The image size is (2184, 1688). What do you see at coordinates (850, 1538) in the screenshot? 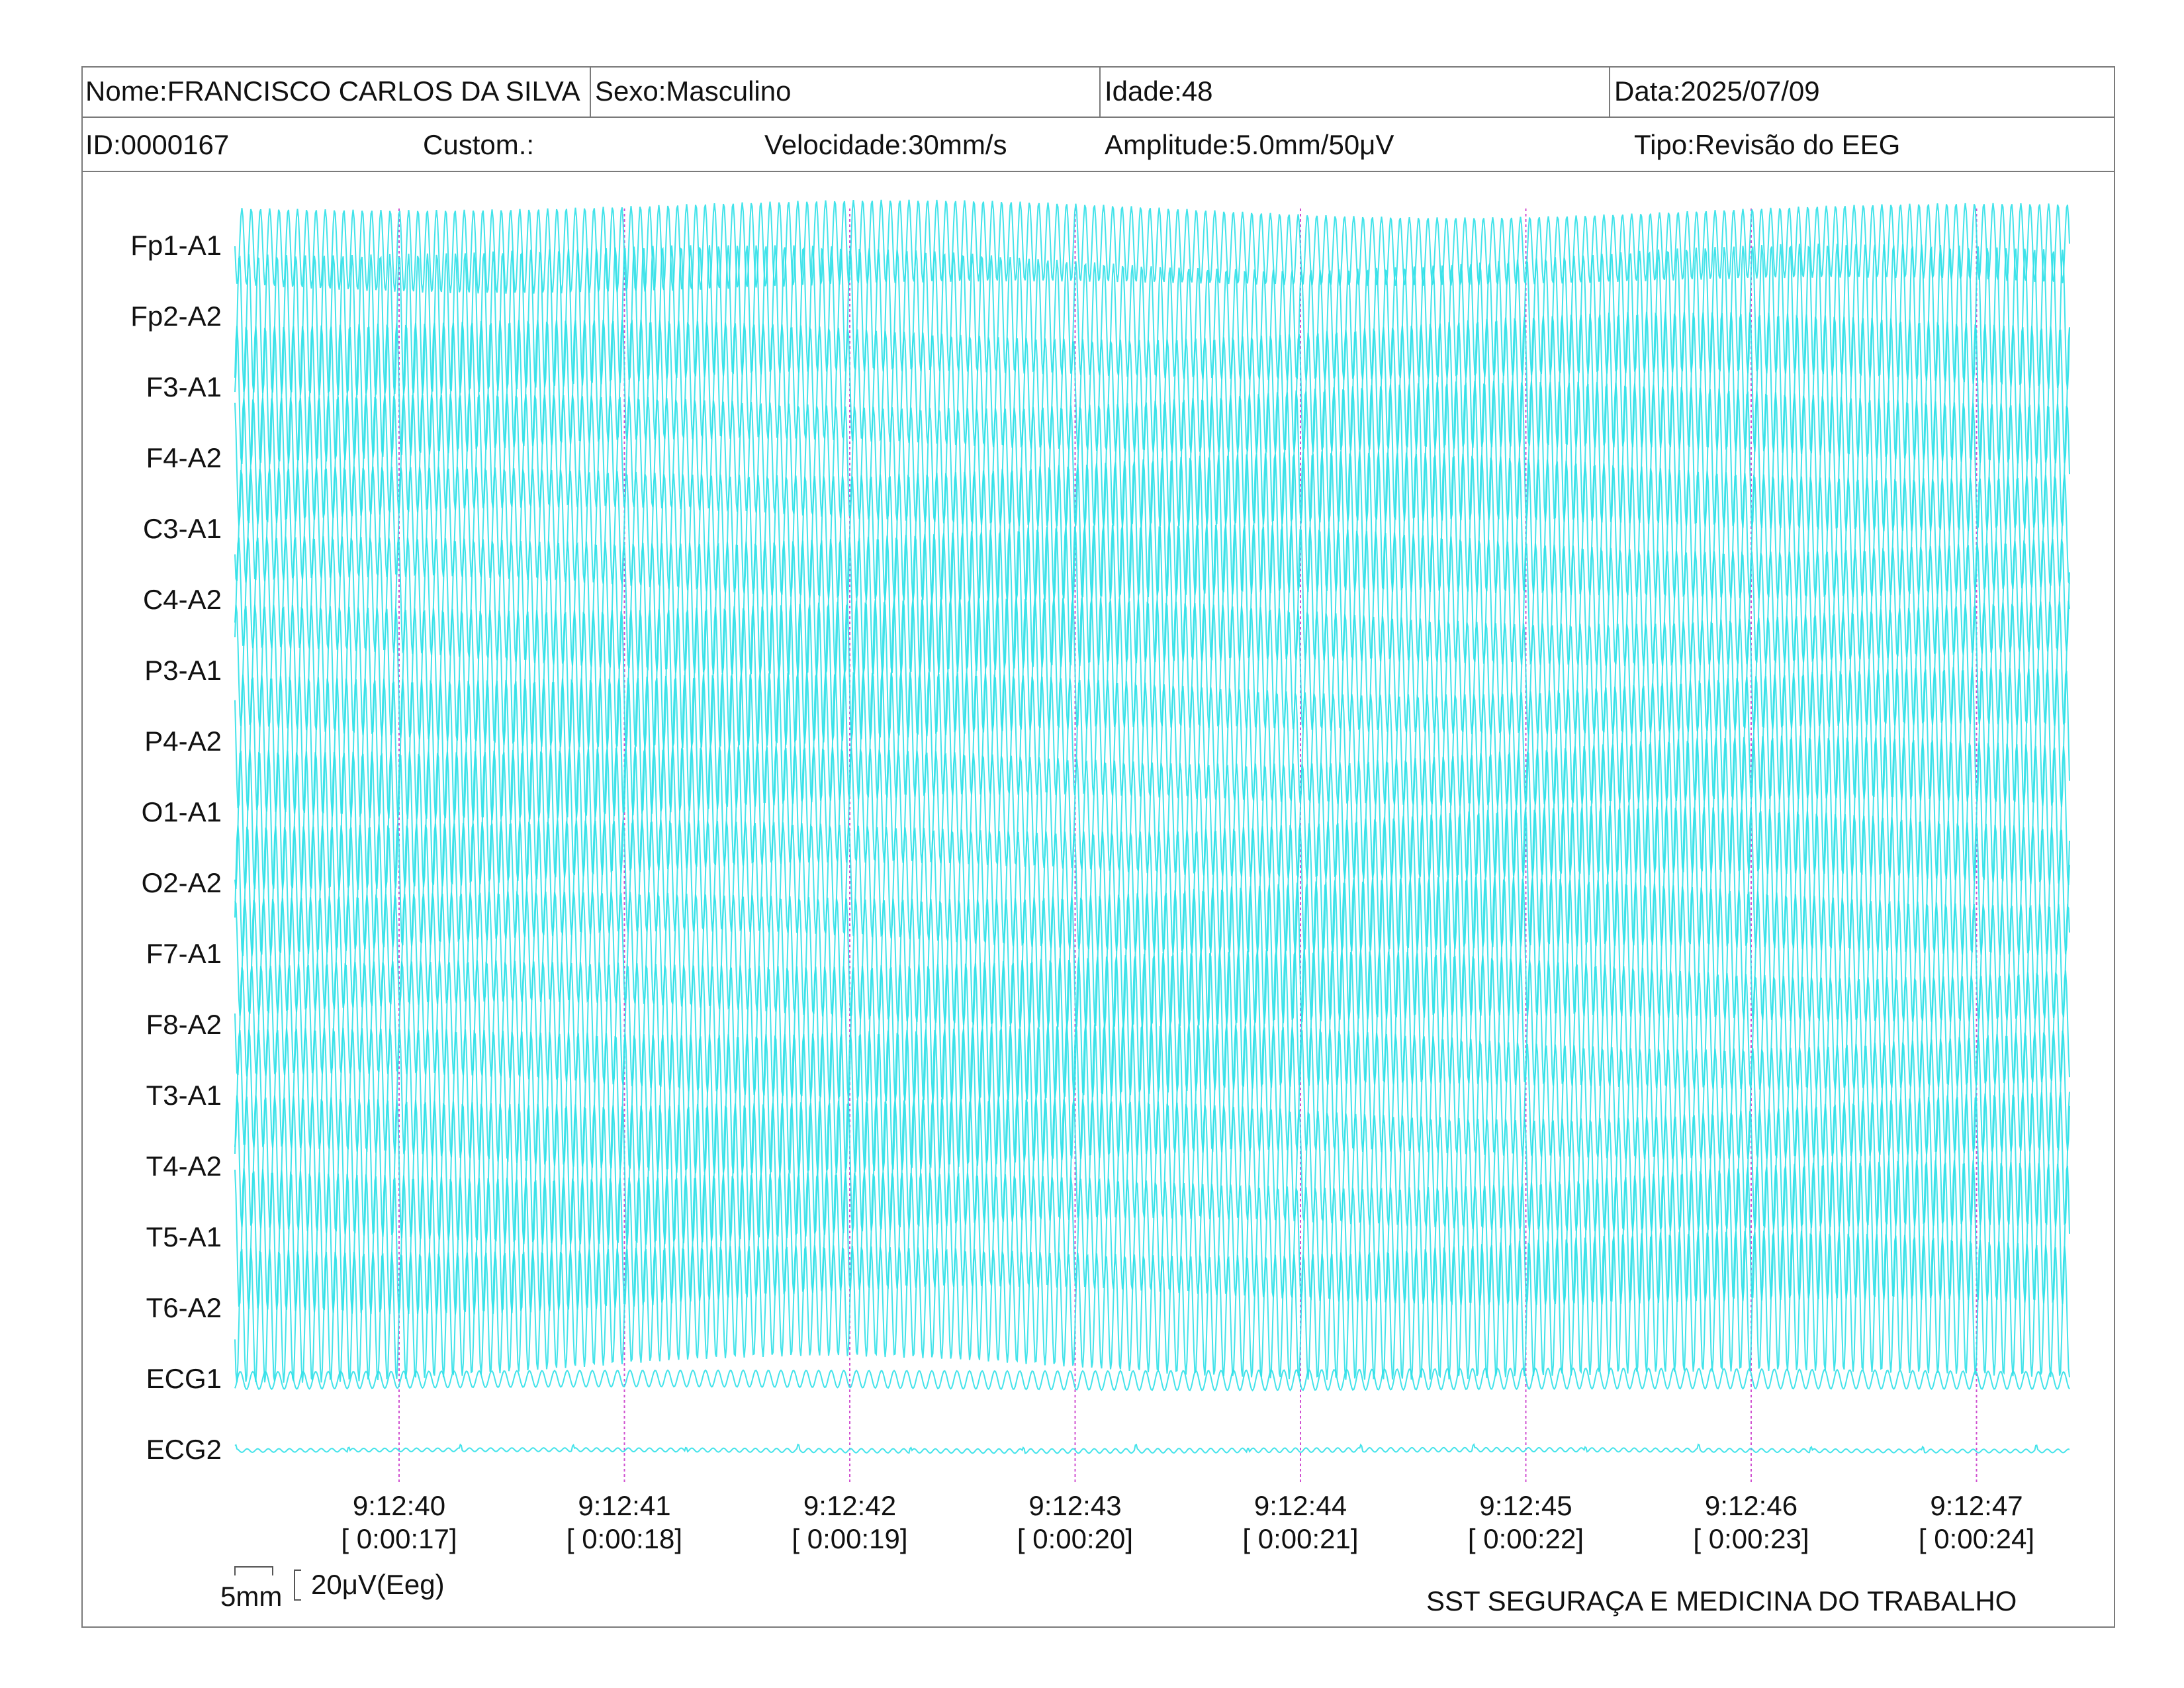
I see `time-elapsed: [ 0:00:19]` at bounding box center [850, 1538].